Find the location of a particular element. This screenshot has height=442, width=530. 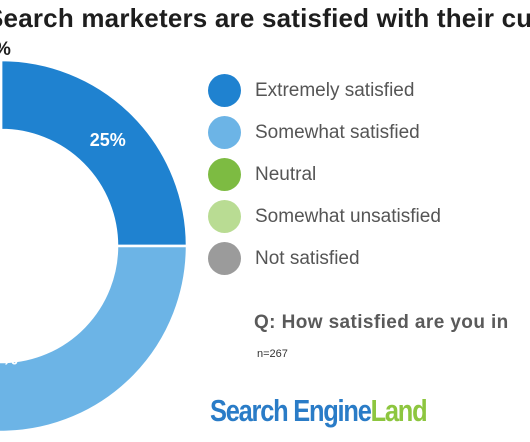

top-percent-label: % is located at coordinates (5, 50).